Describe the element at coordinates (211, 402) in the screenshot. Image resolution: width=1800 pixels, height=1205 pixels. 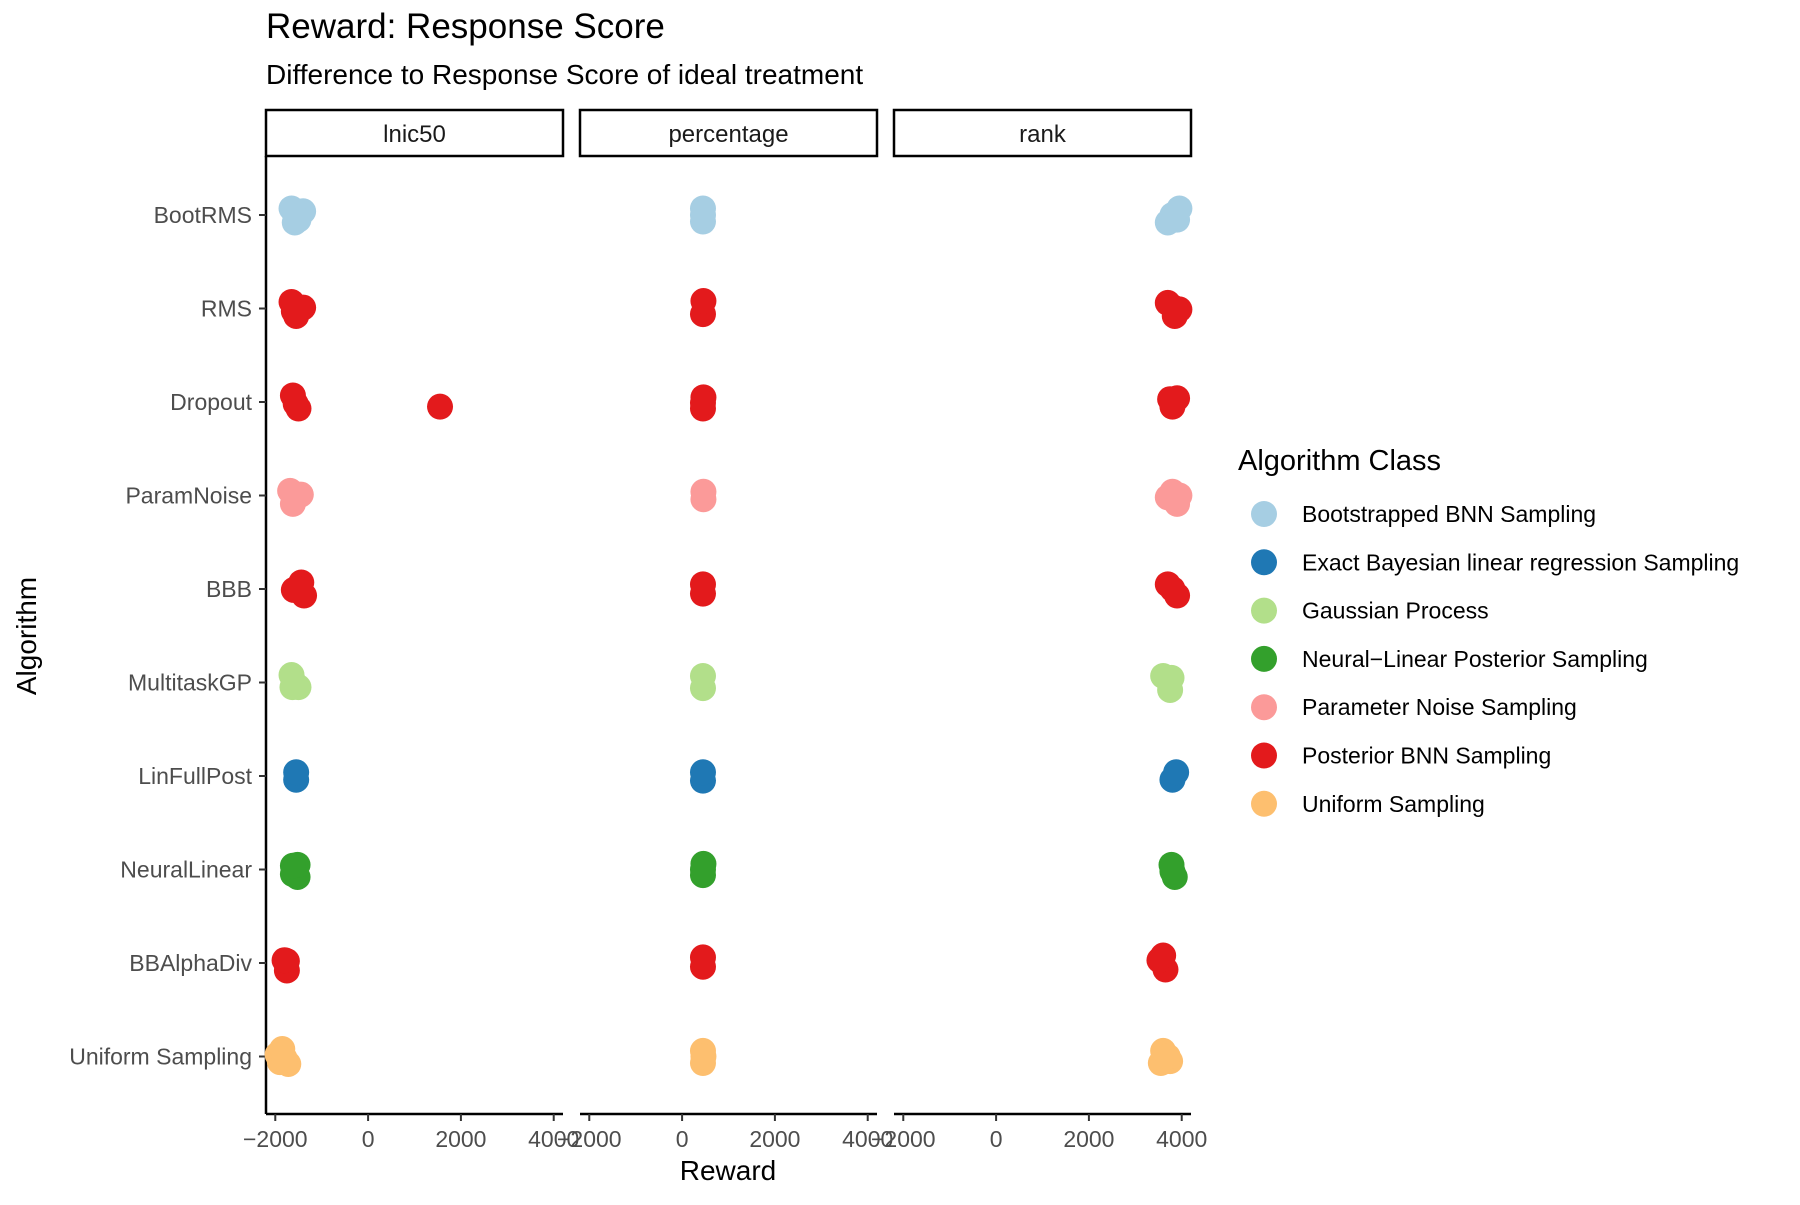
I see `y-tick-label-dropout: Dropout` at that location.